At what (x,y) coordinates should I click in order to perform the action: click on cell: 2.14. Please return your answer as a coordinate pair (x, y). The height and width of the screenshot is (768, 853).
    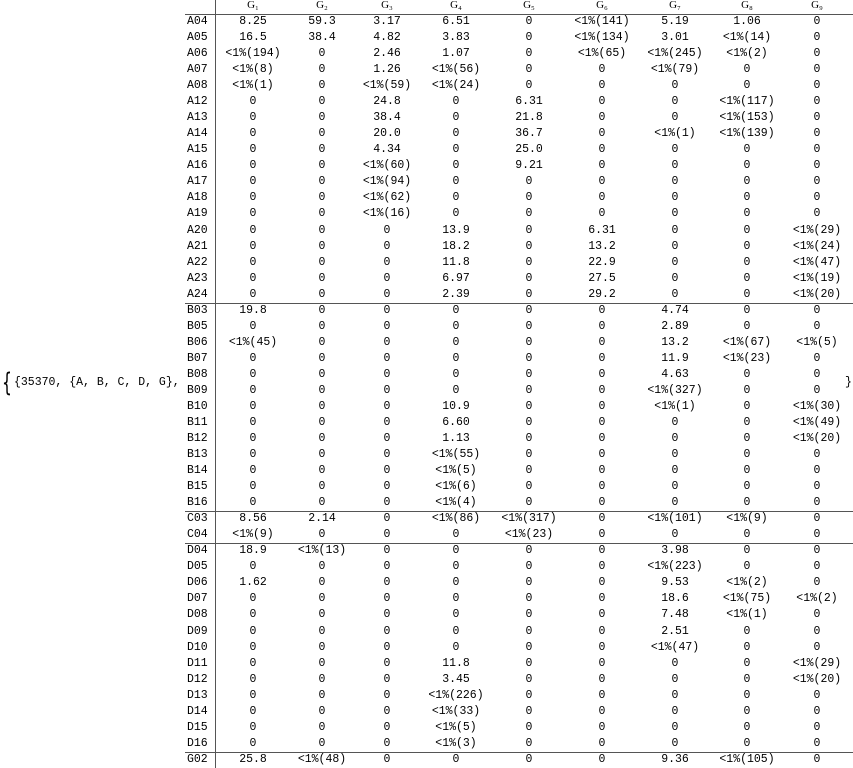
    Looking at the image, I should click on (322, 519).